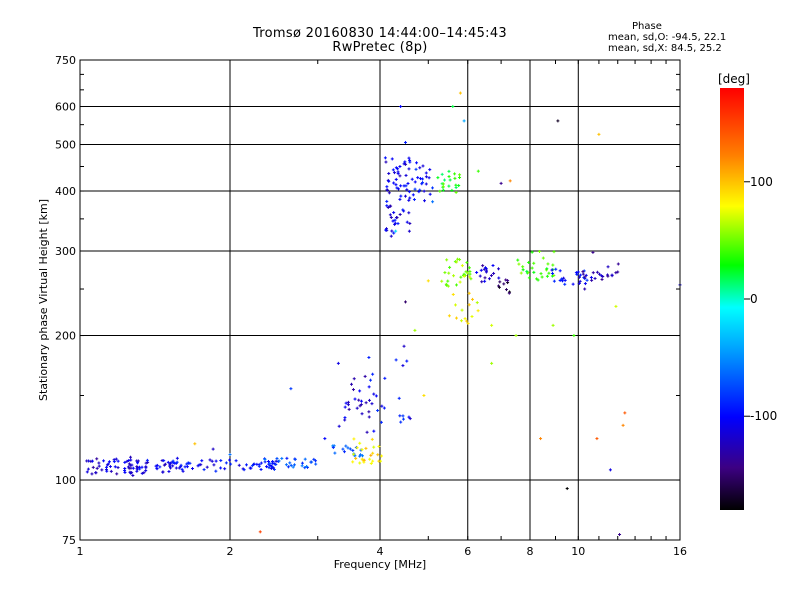 This screenshot has width=800, height=600. What do you see at coordinates (380, 551) in the screenshot?
I see `x-tick-label: 4` at bounding box center [380, 551].